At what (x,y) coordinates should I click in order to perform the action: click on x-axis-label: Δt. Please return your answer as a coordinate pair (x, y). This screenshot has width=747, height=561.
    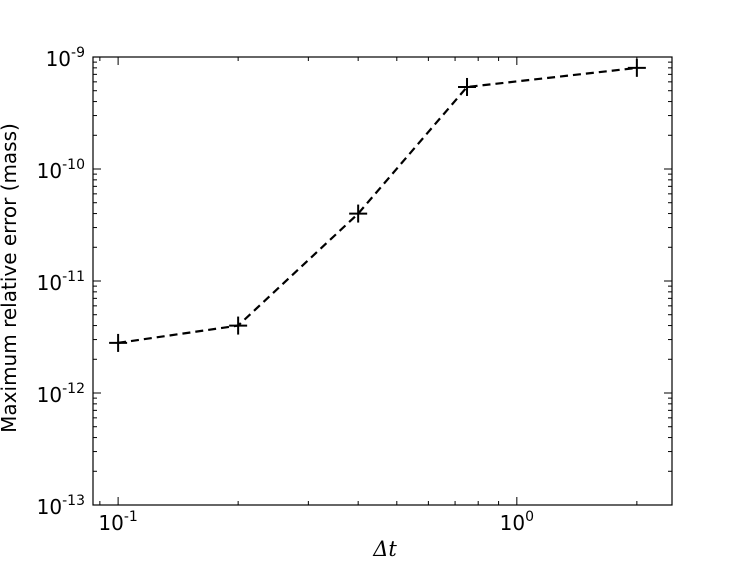
    Looking at the image, I should click on (384, 549).